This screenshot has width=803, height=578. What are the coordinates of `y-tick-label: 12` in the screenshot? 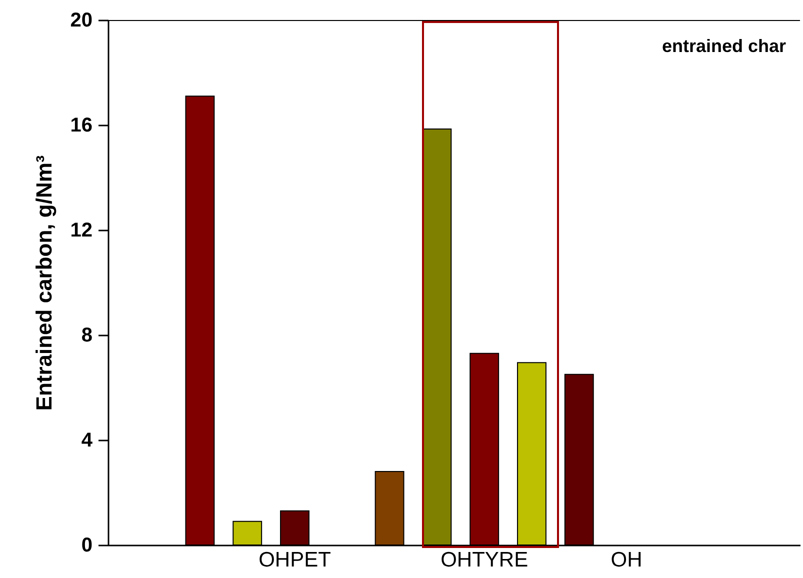 It's located at (81, 231).